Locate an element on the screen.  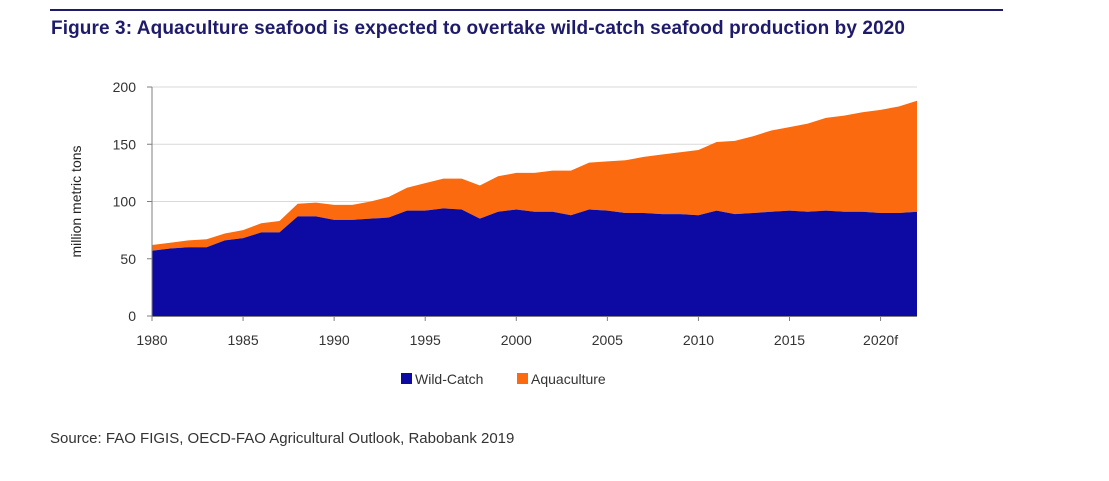
y-tick-label: 50 is located at coordinates (128, 259).